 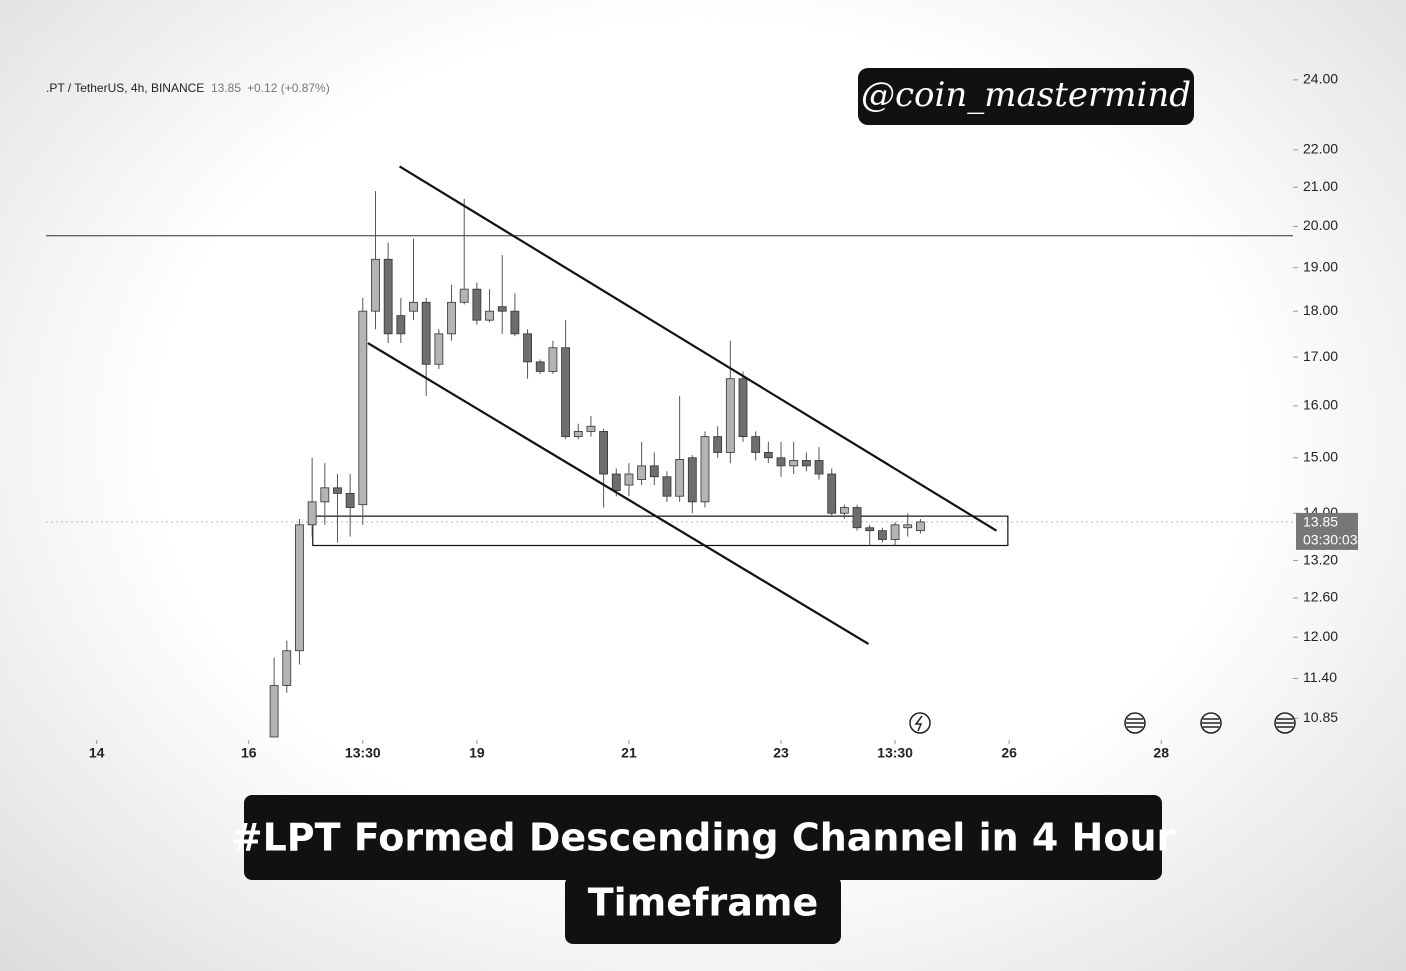 What do you see at coordinates (1320, 405) in the screenshot?
I see `y-tick-label: 16.00` at bounding box center [1320, 405].